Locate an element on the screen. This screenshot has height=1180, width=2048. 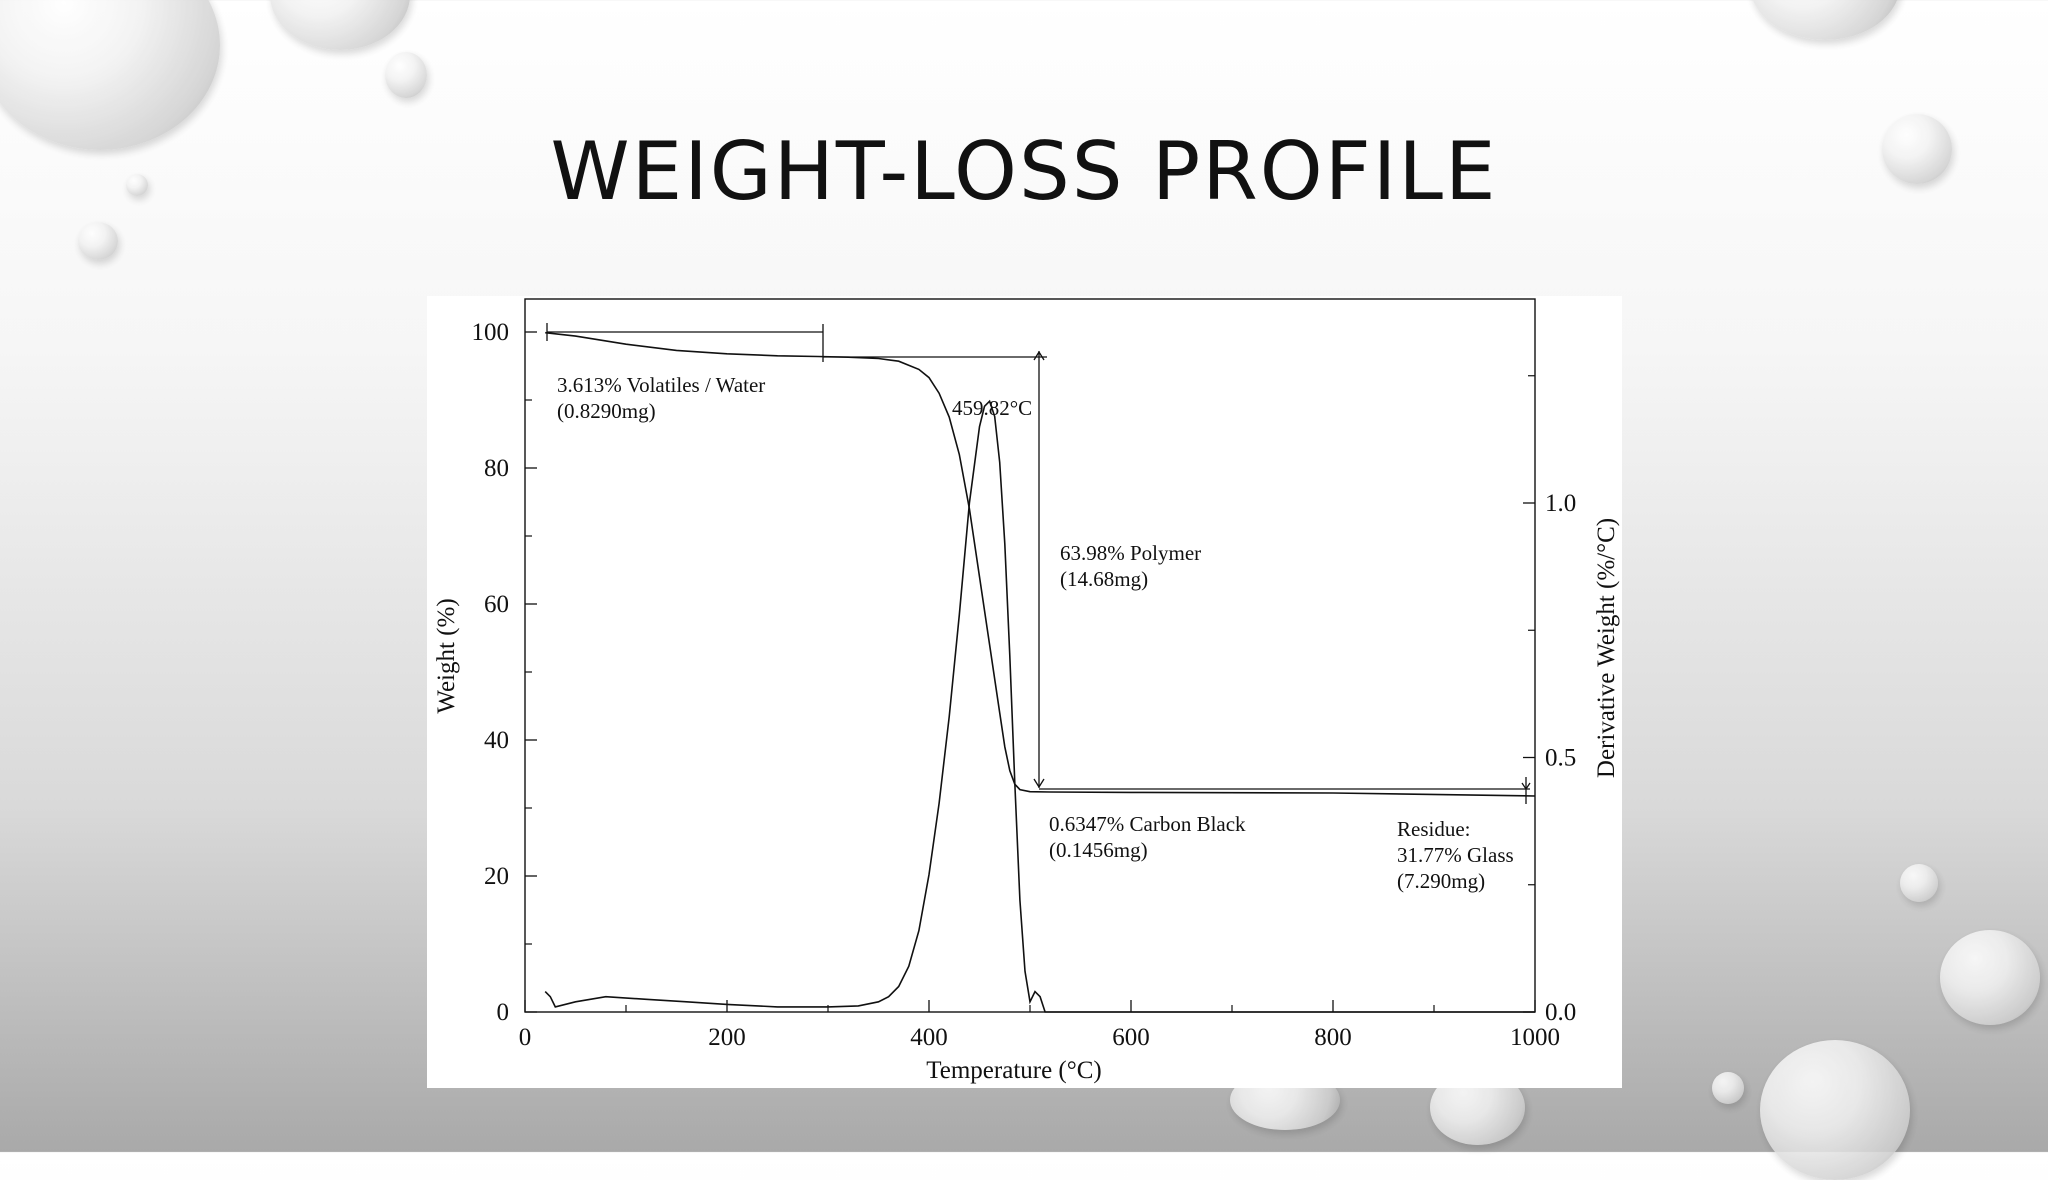
arrow-head-down is located at coordinates (1039, 783).